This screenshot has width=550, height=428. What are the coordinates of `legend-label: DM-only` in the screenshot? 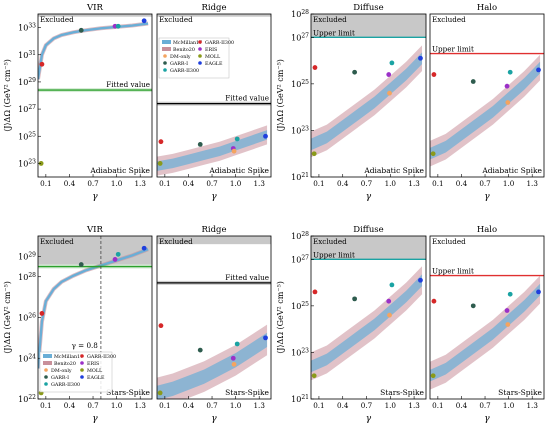 It's located at (180, 57).